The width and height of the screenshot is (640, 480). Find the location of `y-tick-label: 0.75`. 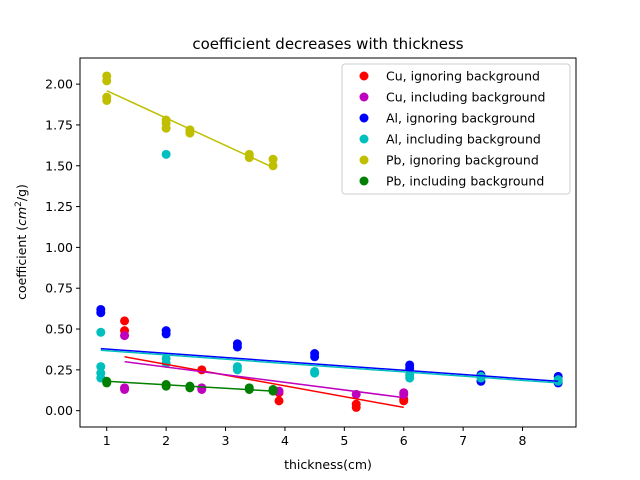

y-tick-label: 0.75 is located at coordinates (59, 288).